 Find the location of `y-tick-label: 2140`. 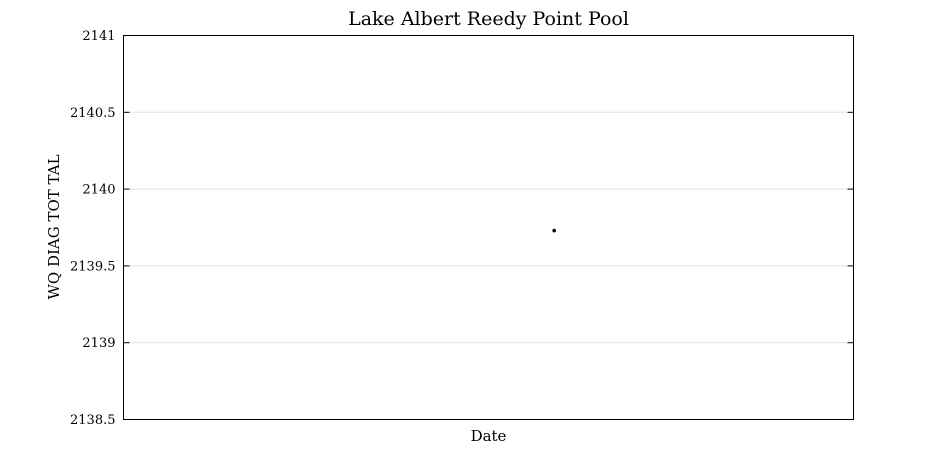

y-tick-label: 2140 is located at coordinates (98, 190).